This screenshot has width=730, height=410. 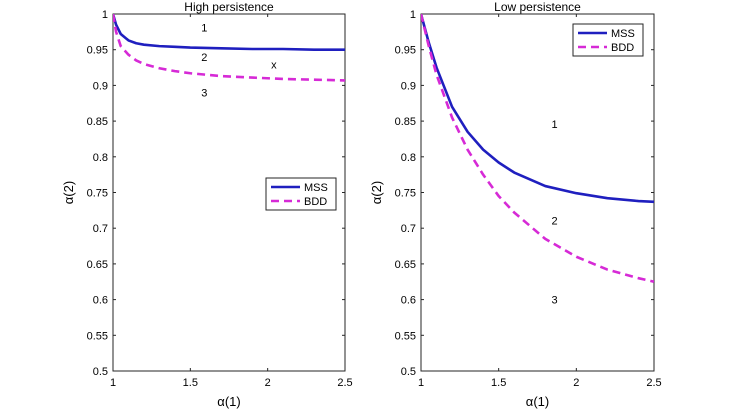 I want to click on chart-title: Low persistence, so click(x=537, y=7).